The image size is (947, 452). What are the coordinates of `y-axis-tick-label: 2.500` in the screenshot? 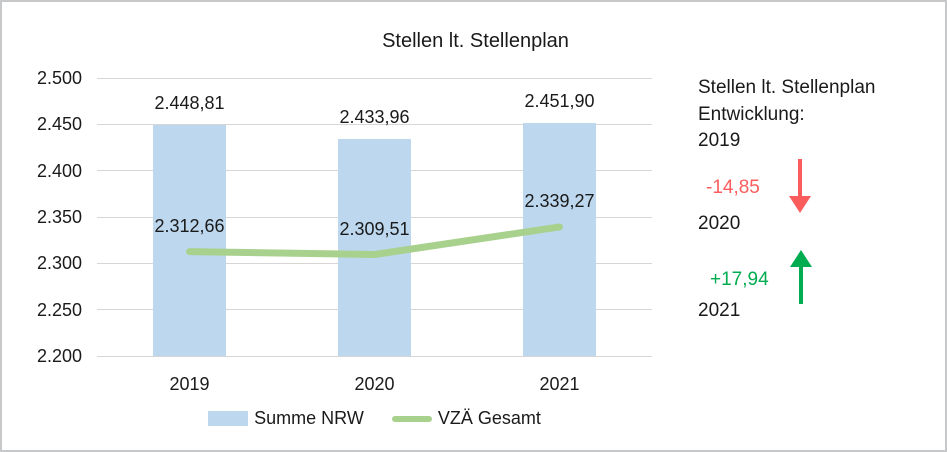 It's located at (59, 78).